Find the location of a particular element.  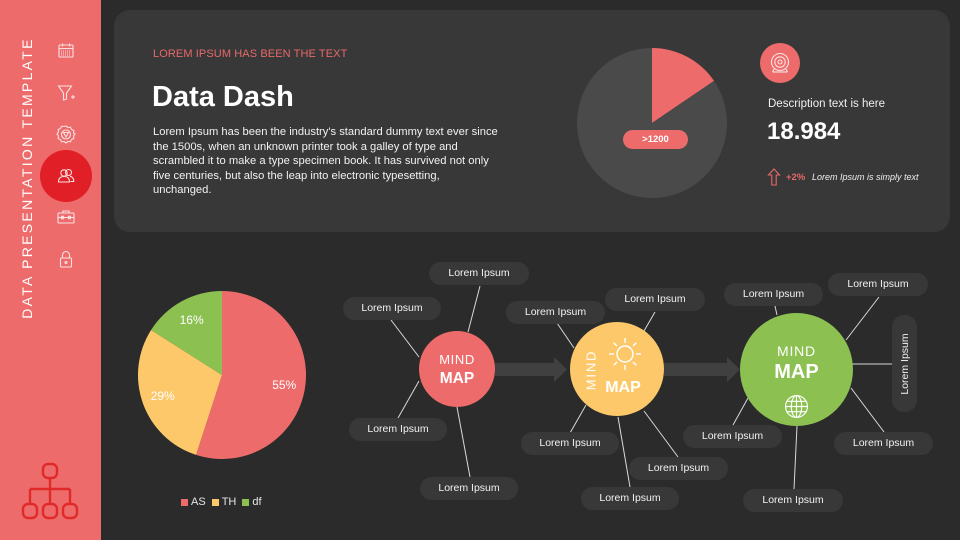

legend-label-df: df is located at coordinates (257, 502).